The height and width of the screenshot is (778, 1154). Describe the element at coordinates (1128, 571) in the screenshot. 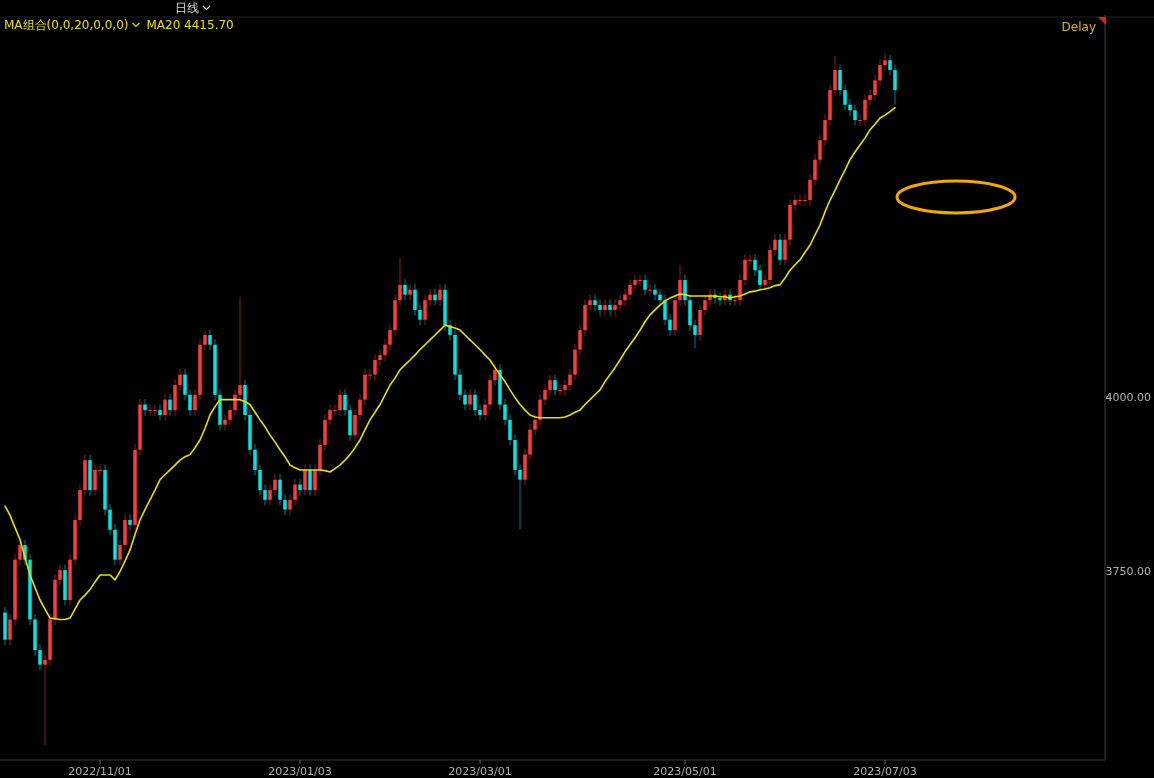

I see `y-tick-label: 3750.00` at that location.